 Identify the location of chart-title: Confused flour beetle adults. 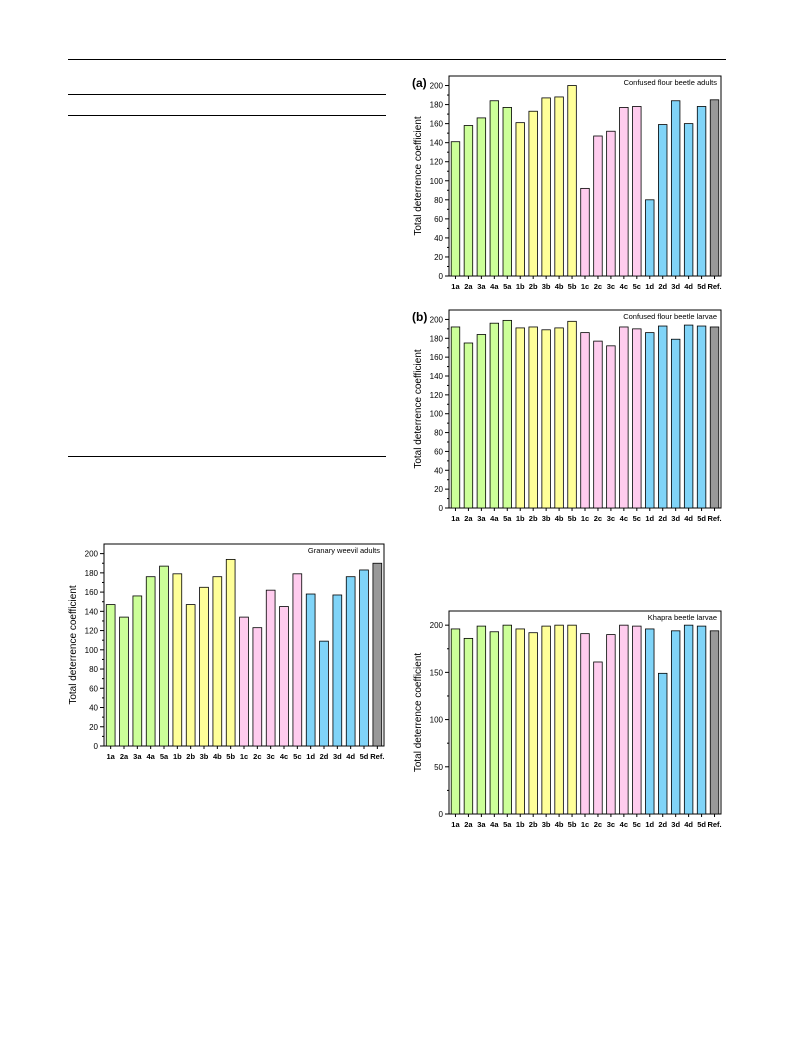
(671, 82).